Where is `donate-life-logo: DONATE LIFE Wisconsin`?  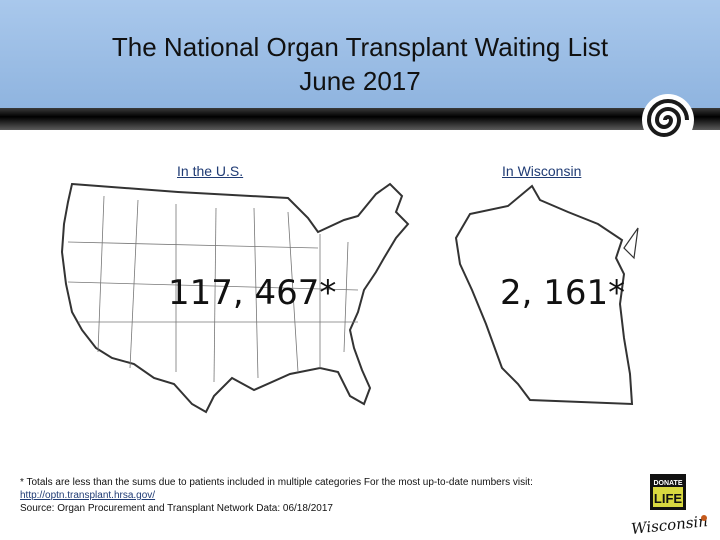
donate-life-logo: DONATE LIFE Wisconsin is located at coordinates (669, 505).